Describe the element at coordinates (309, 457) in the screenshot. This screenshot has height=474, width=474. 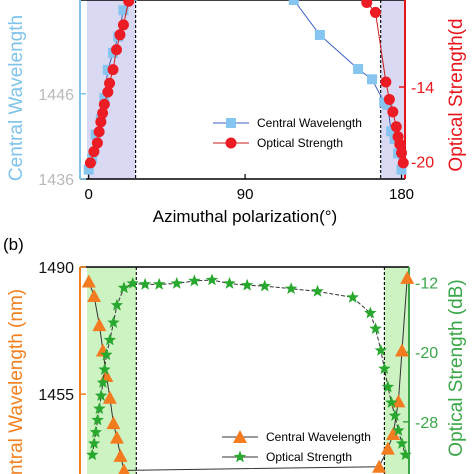
I see `legend-label-1: Optical Strength` at that location.